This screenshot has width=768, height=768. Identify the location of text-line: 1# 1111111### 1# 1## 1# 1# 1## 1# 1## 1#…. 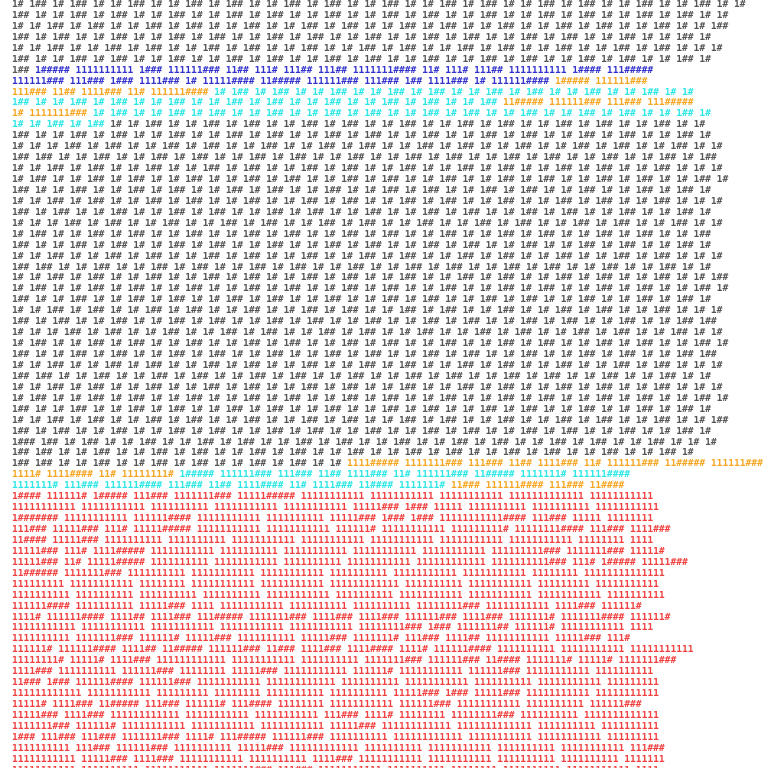
(388, 114).